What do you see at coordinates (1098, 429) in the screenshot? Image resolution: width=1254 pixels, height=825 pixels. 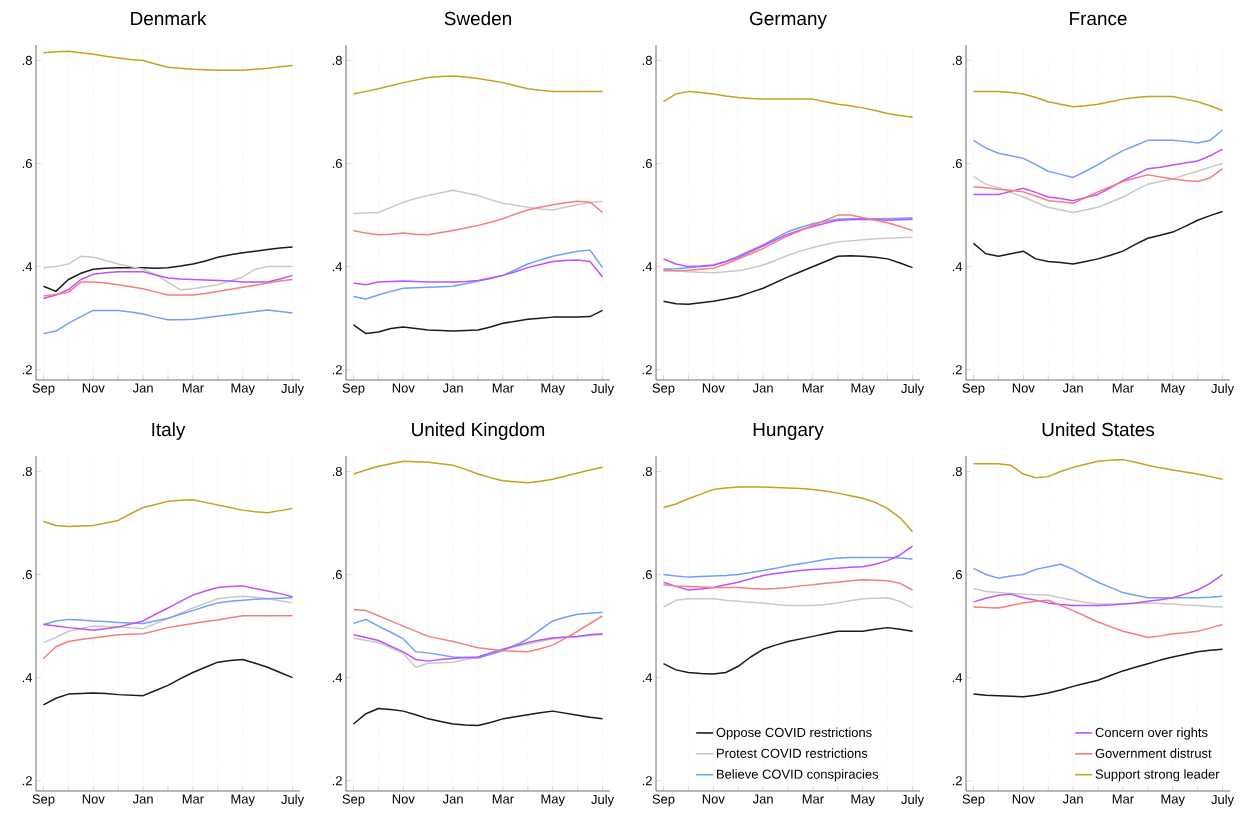 I see `chart-title: United States` at bounding box center [1098, 429].